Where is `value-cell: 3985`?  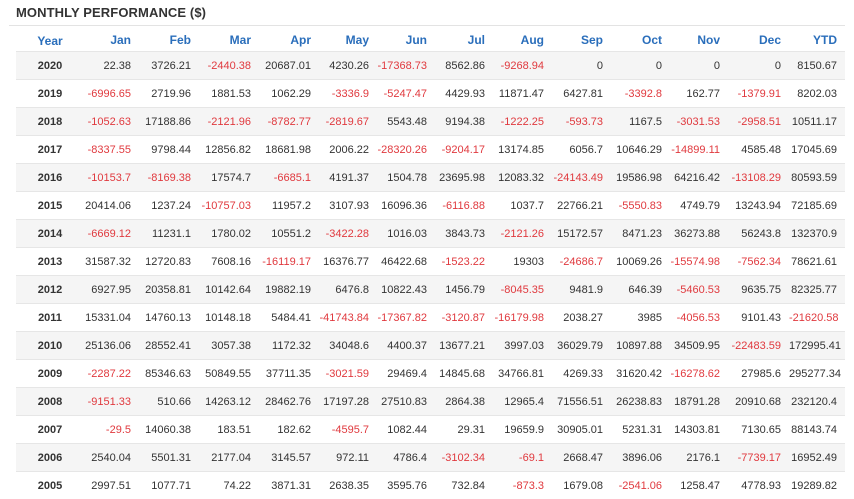 value-cell: 3985 is located at coordinates (640, 318).